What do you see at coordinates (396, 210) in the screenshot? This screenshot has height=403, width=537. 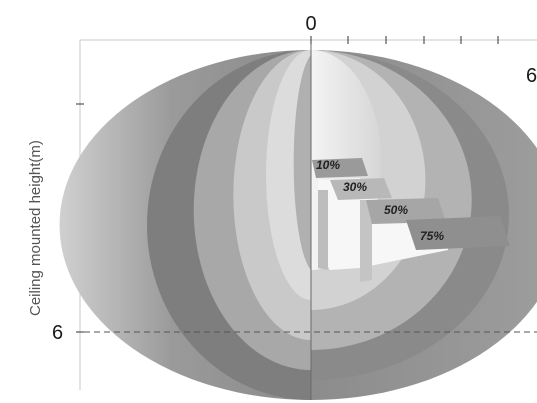 I see `zone-label-50: 50%` at bounding box center [396, 210].